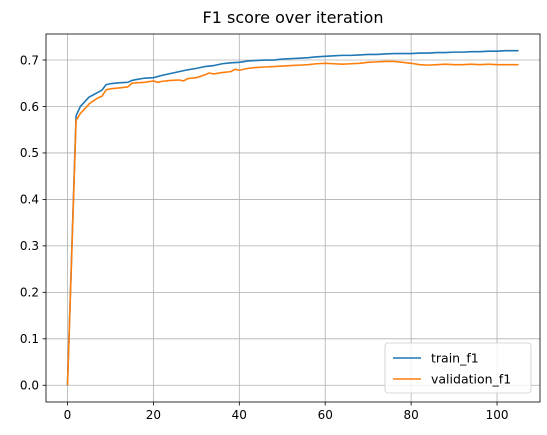 The height and width of the screenshot is (435, 547). I want to click on legend: train_f1 validation_f1, so click(458, 368).